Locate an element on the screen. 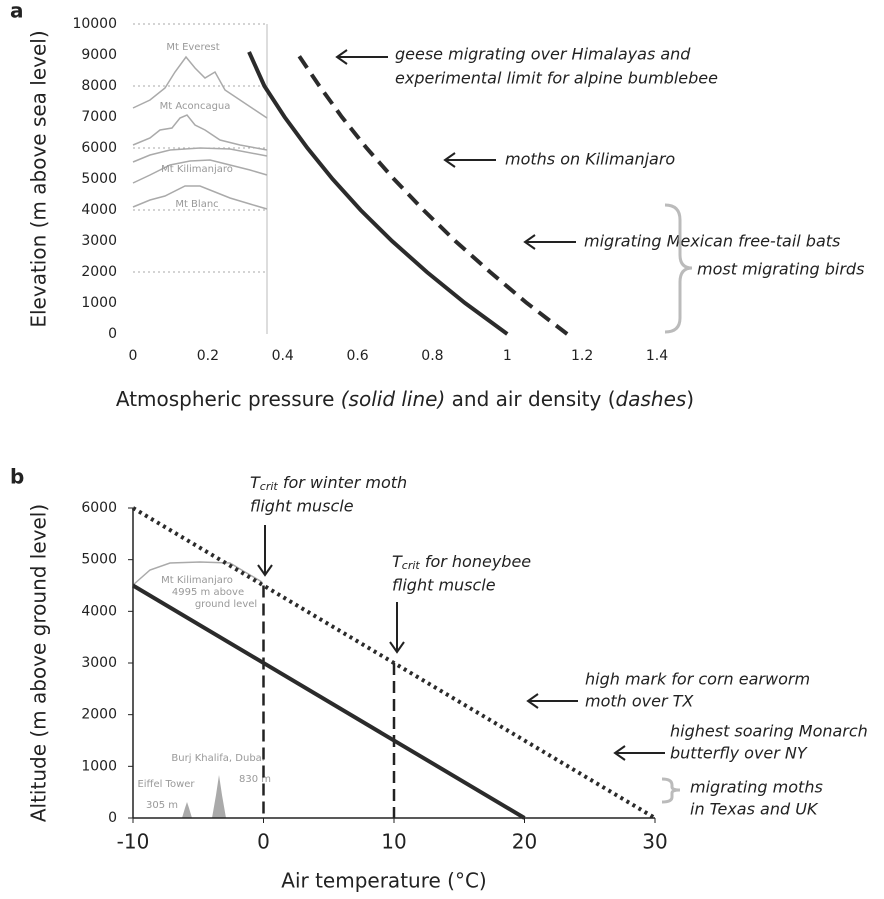 This screenshot has height=899, width=884. panel-label: a is located at coordinates (17, 11).